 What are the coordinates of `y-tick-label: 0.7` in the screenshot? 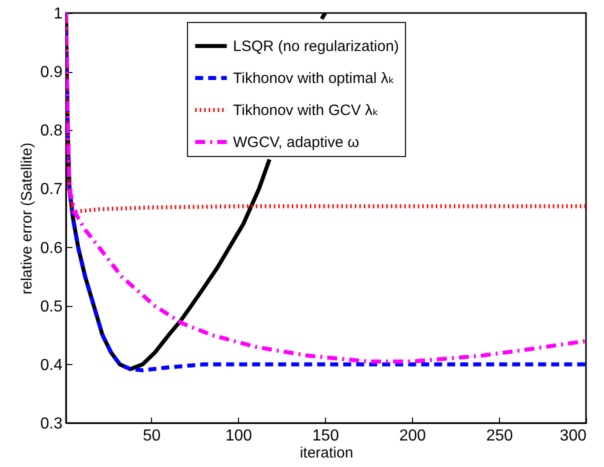 It's located at (51, 189).